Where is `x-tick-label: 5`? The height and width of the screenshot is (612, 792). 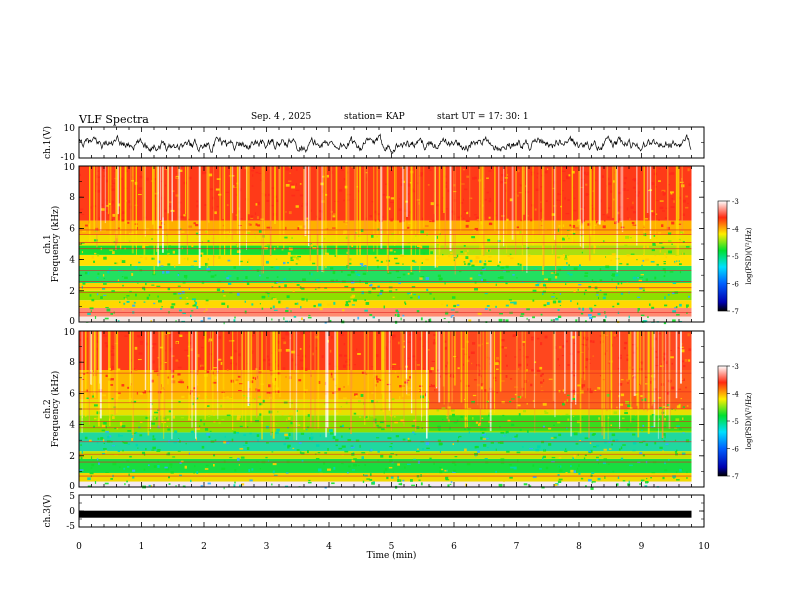
x-tick-label: 5 is located at coordinates (392, 547).